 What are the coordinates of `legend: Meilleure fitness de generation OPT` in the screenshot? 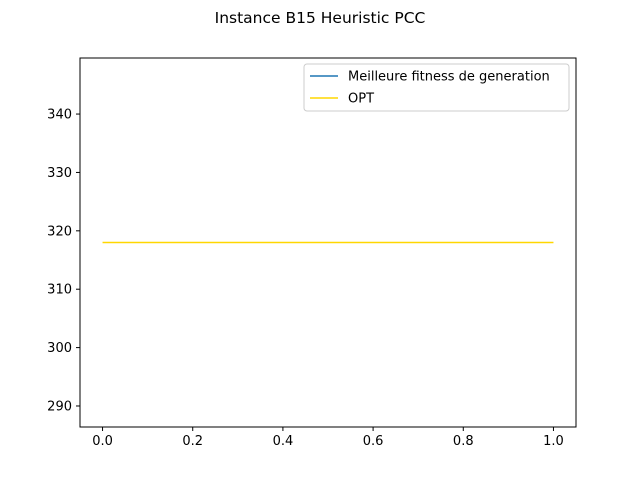 It's located at (436, 87).